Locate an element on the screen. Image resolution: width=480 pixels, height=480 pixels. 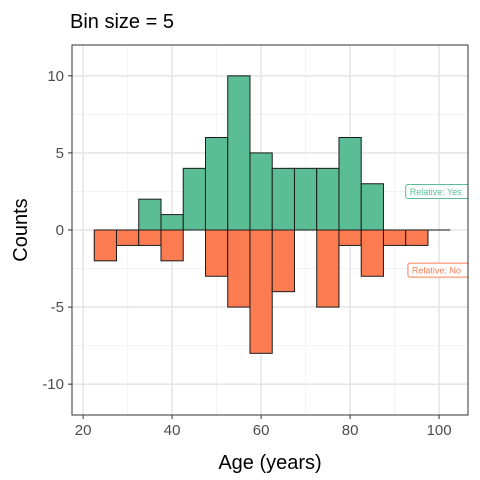
y-tick-label: 5 is located at coordinates (60, 153).